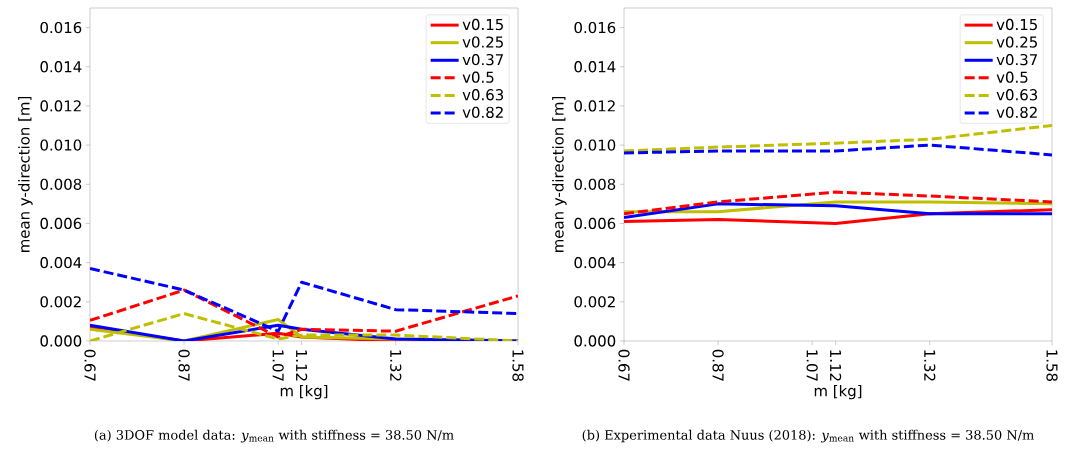  Describe the element at coordinates (808, 436) in the screenshot. I see `text: (b) Experimental data Nuus (2018): y$_{mean}$ with stiffness = 38.50 N/m` at that location.